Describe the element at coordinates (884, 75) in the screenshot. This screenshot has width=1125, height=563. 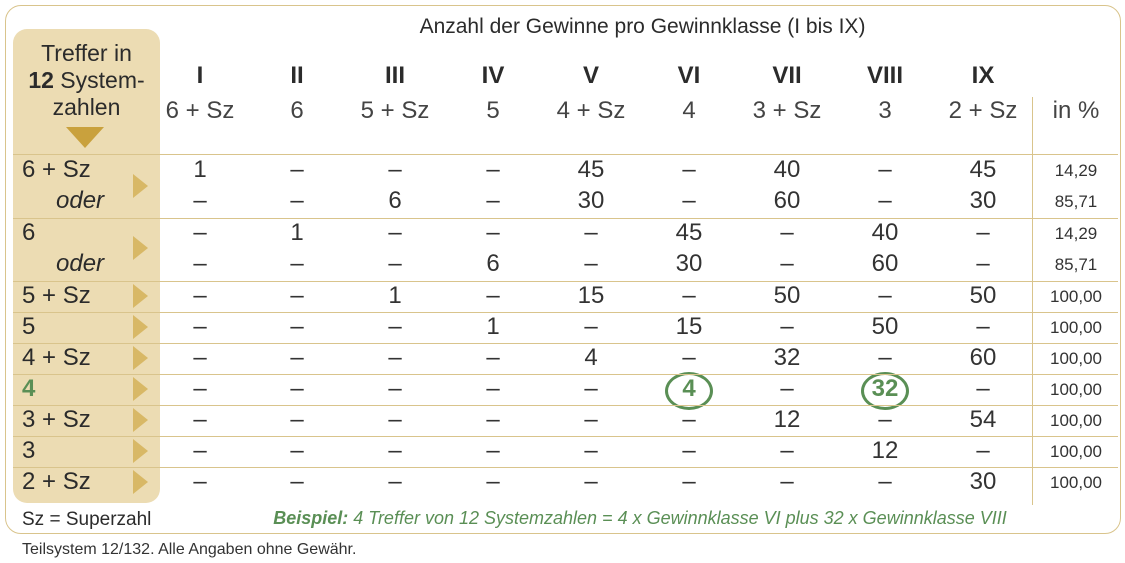
I see `class-roman: VIII` at that location.